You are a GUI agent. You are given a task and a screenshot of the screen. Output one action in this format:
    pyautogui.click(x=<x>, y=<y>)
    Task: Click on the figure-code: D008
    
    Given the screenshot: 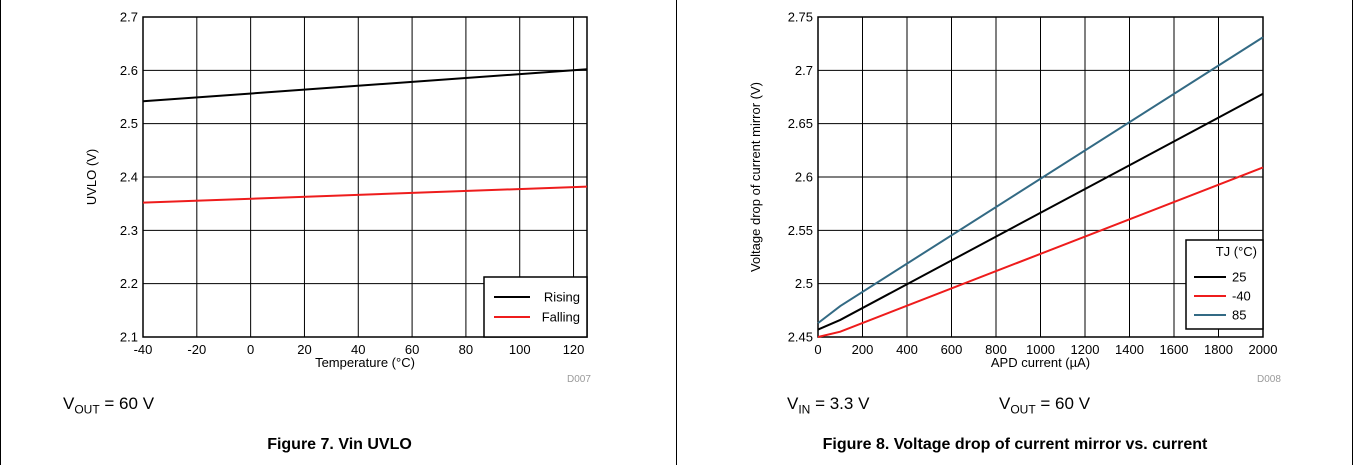 What is the action you would take?
    pyautogui.click(x=1269, y=379)
    